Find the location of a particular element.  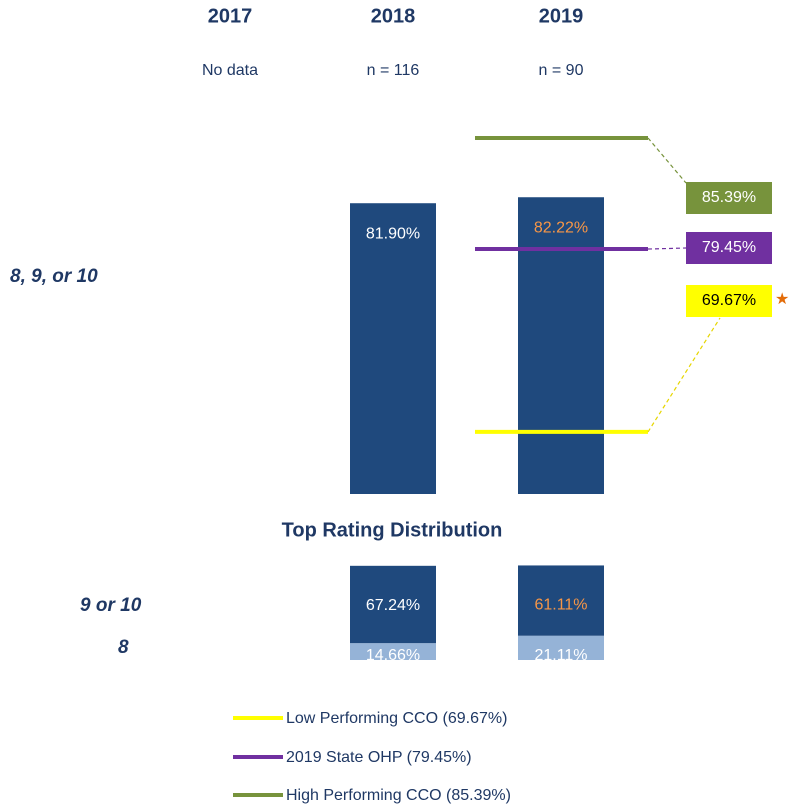

year-label: 2018 is located at coordinates (393, 16).